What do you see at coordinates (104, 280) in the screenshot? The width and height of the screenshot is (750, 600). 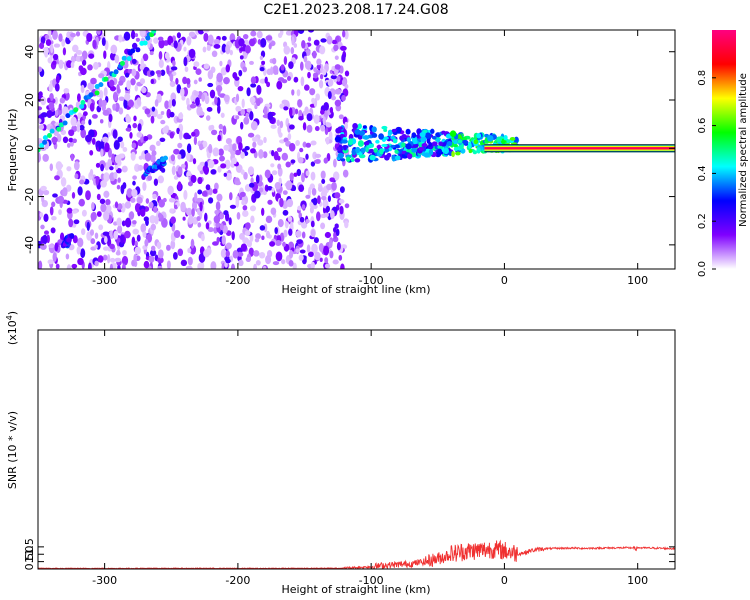 I see `x-tick-label: -300` at bounding box center [104, 280].